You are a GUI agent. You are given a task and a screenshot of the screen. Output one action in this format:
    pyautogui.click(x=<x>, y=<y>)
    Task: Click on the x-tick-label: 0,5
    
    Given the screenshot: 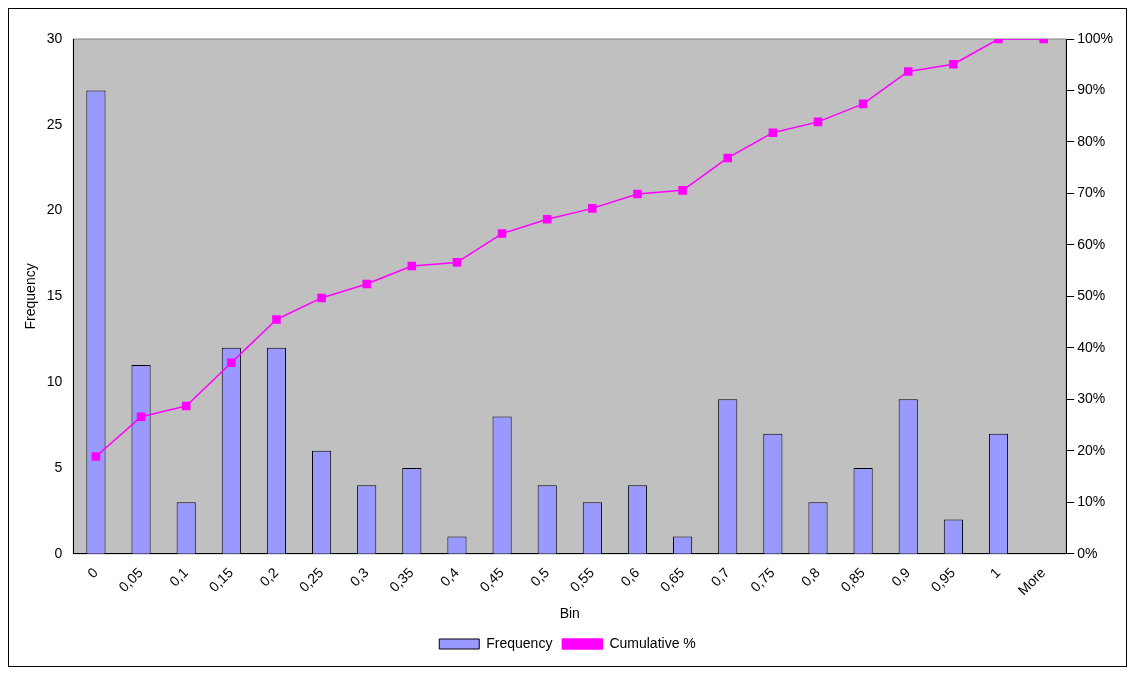 What is the action you would take?
    pyautogui.click(x=539, y=577)
    